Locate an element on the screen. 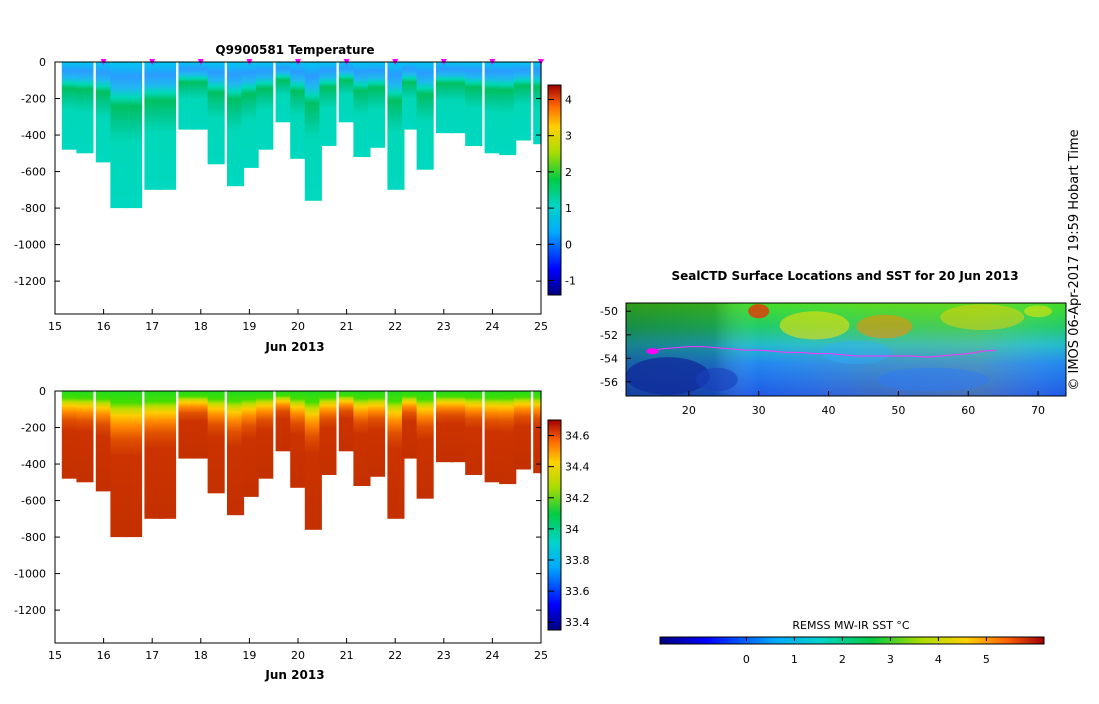 This screenshot has width=1099, height=704. colorbar-tick-label: 1 is located at coordinates (568, 208).